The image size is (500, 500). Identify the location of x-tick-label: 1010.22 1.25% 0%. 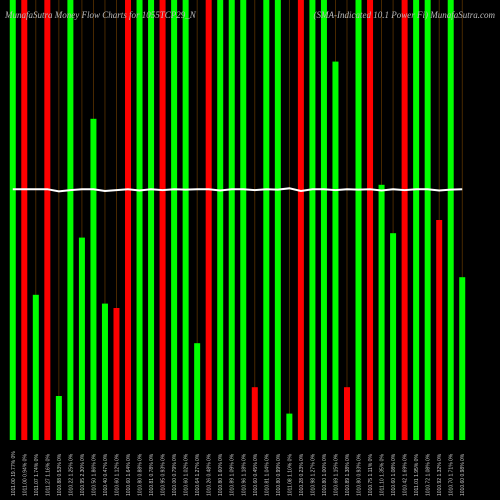
(71, 474).